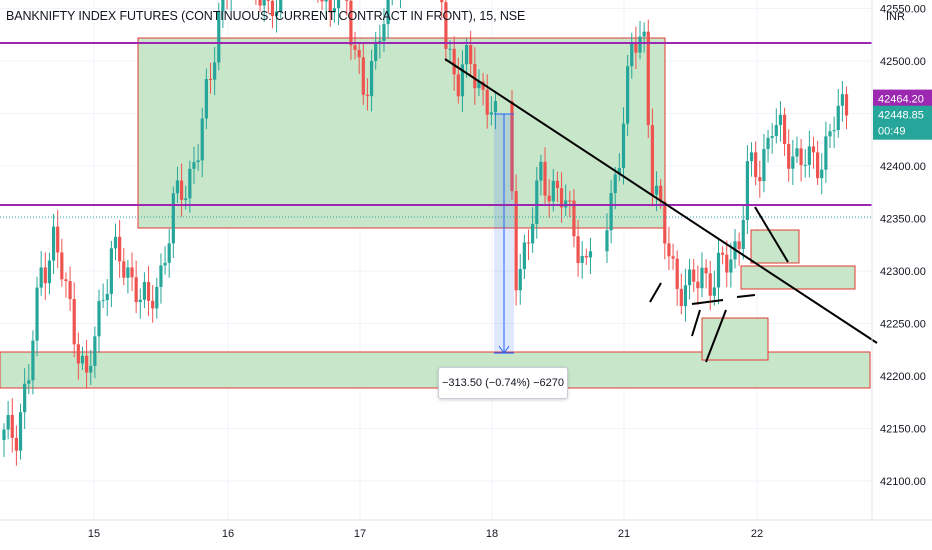  Describe the element at coordinates (902, 98) in the screenshot. I see `pivot-price-tag-bg` at that location.